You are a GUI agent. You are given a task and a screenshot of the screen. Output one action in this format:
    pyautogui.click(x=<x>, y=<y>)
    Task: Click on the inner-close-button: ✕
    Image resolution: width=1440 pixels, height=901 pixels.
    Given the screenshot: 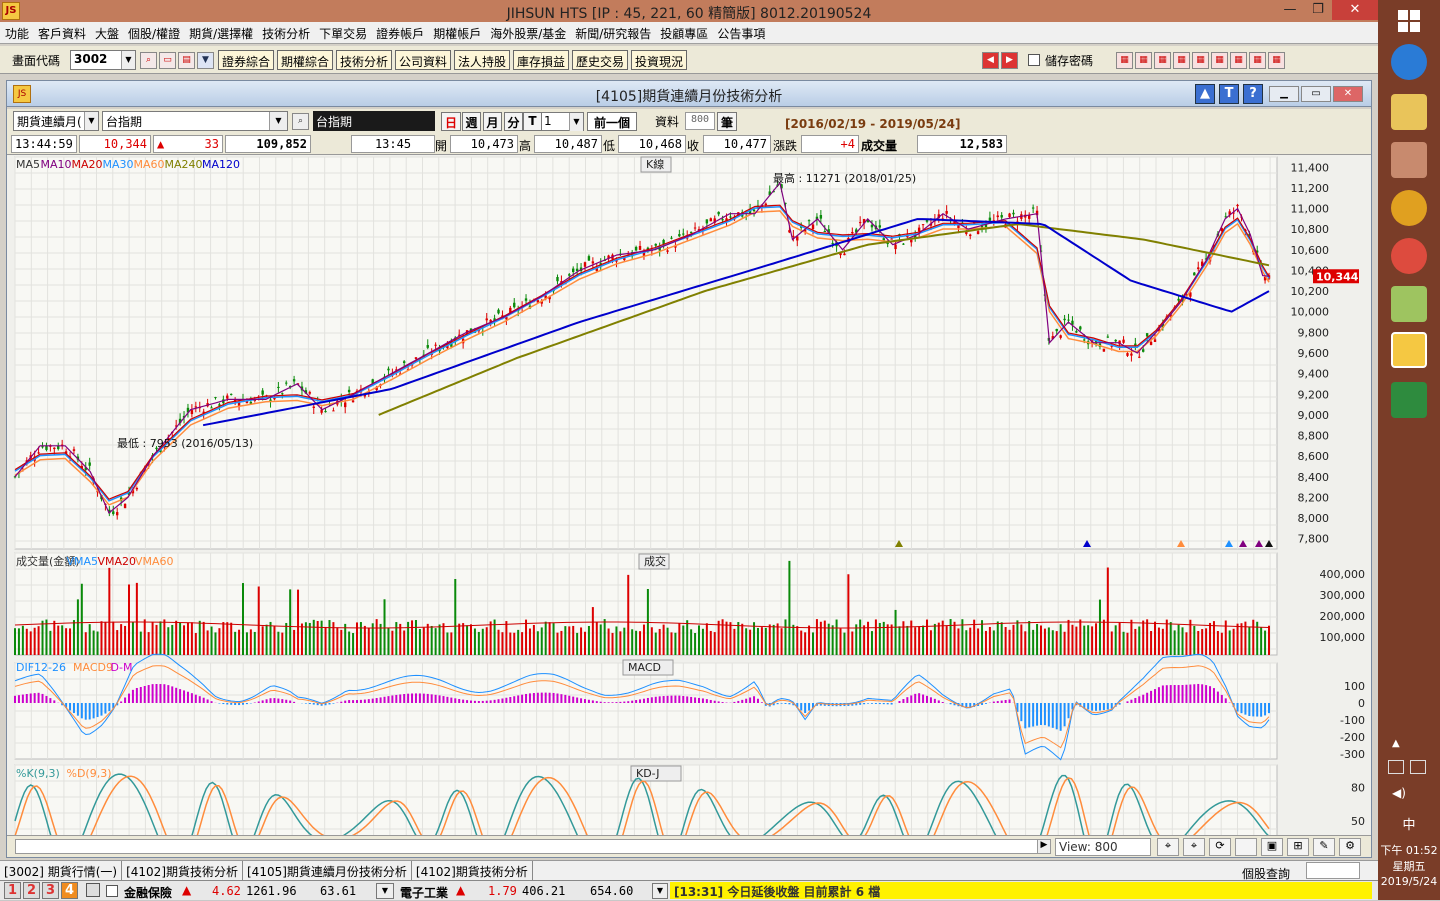 What is the action you would take?
    pyautogui.click(x=1348, y=94)
    